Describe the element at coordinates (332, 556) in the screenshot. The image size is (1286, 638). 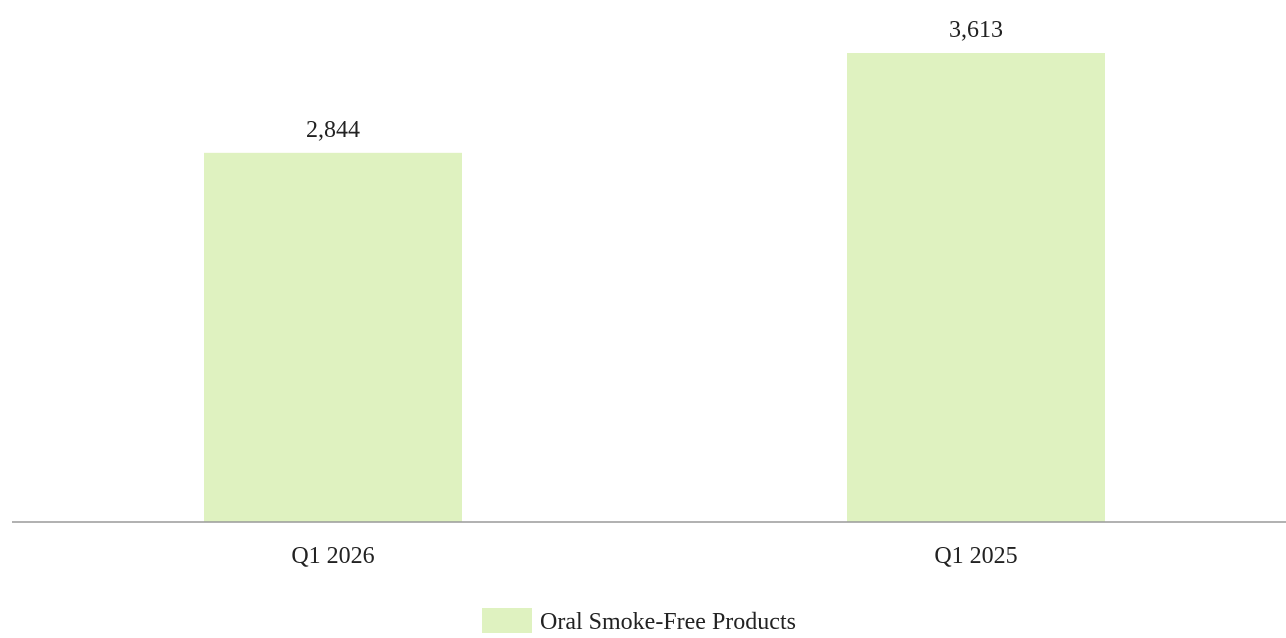
I see `x-tick-label-q1-2026: Q1 2026` at that location.